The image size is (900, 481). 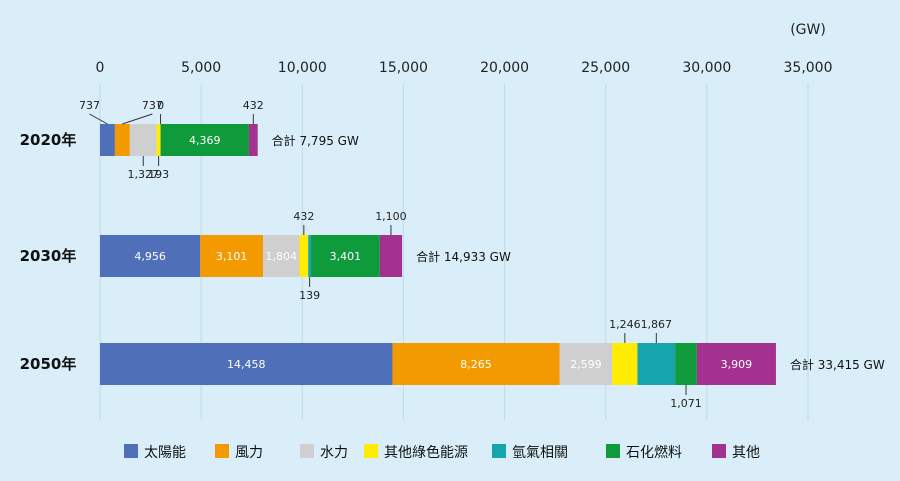 I want to click on bar-value-label: 1,867, so click(x=657, y=324).